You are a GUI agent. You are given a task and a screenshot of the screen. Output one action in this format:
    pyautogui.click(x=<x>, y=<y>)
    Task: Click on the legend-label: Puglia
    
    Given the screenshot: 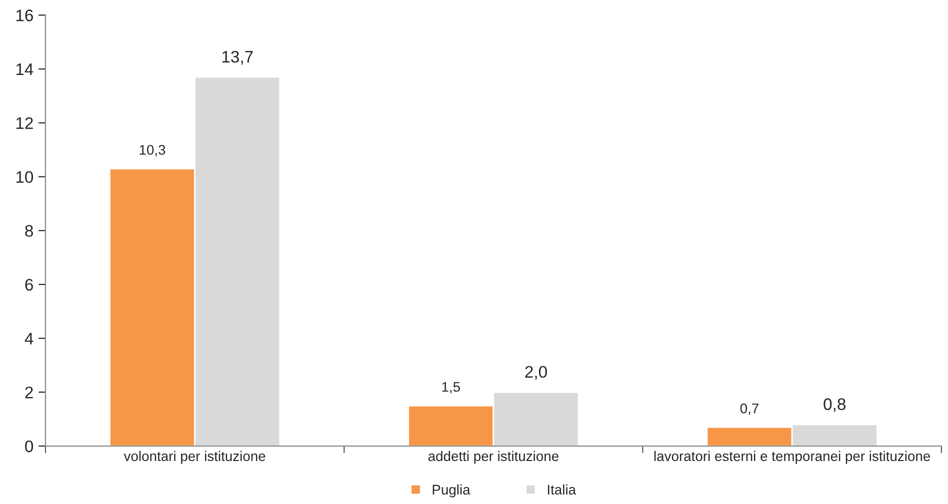 What is the action you would take?
    pyautogui.click(x=451, y=491)
    